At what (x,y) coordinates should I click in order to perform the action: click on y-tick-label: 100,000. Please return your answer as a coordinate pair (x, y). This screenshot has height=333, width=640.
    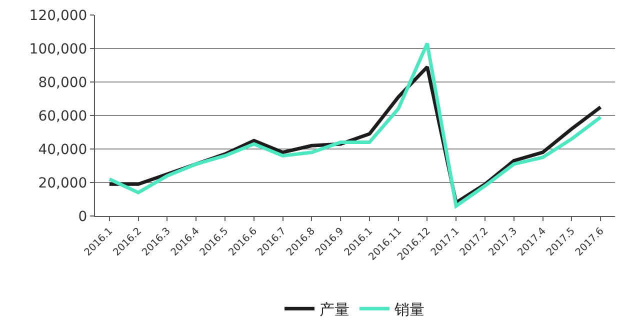
    Looking at the image, I should click on (58, 49).